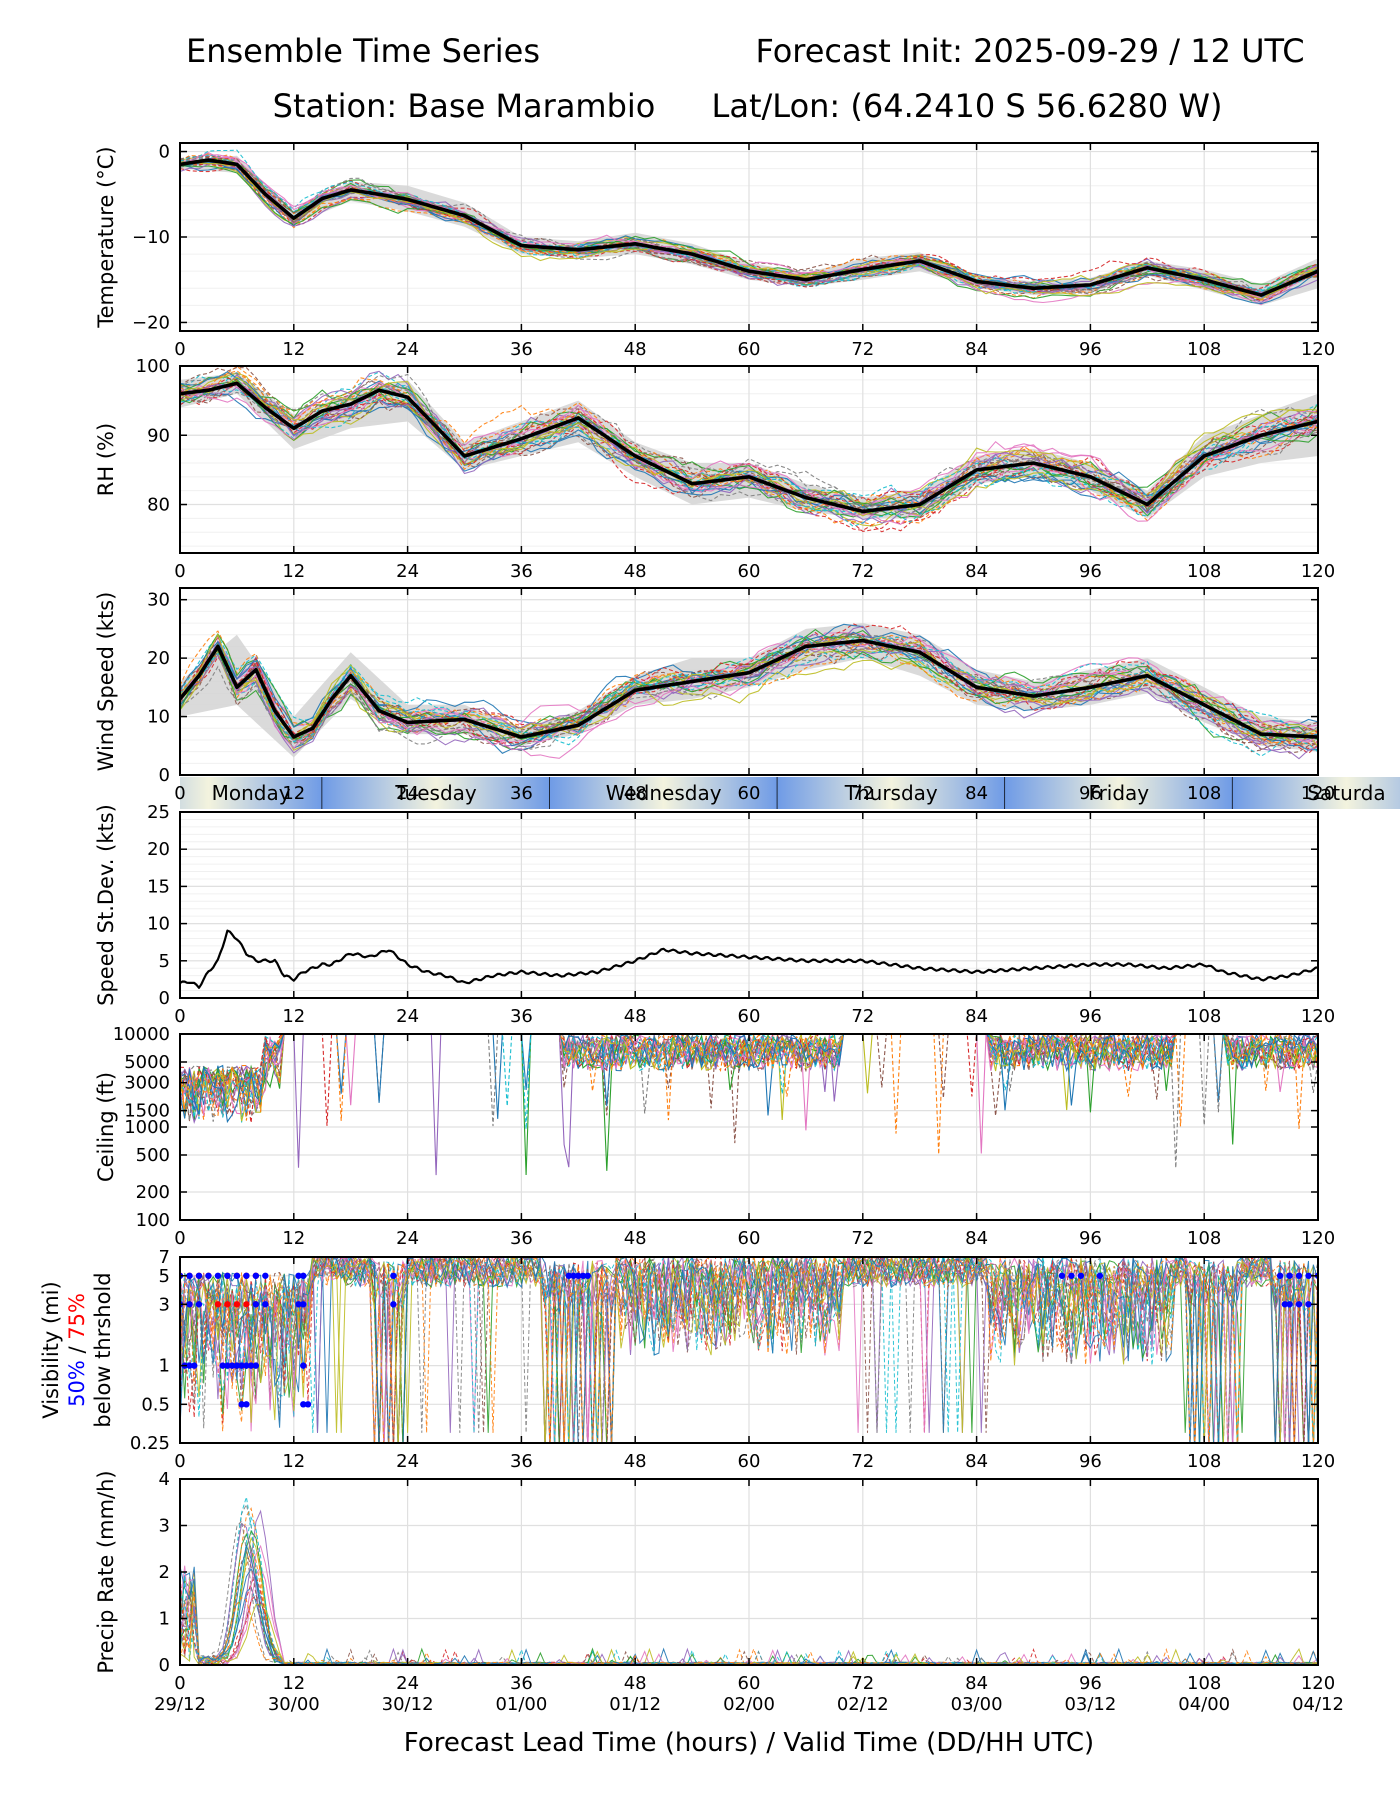 The image size is (1400, 1800). I want to click on vis-50pct-label: 50%, so click(77, 1383).